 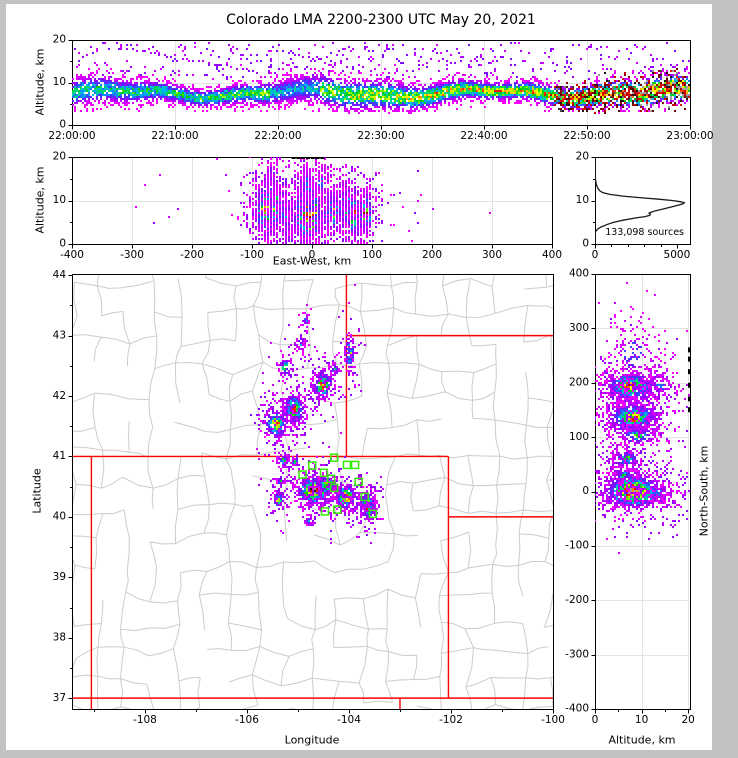 I want to click on ew-panel-y-axis-label: Altitude, km, so click(x=40, y=200).